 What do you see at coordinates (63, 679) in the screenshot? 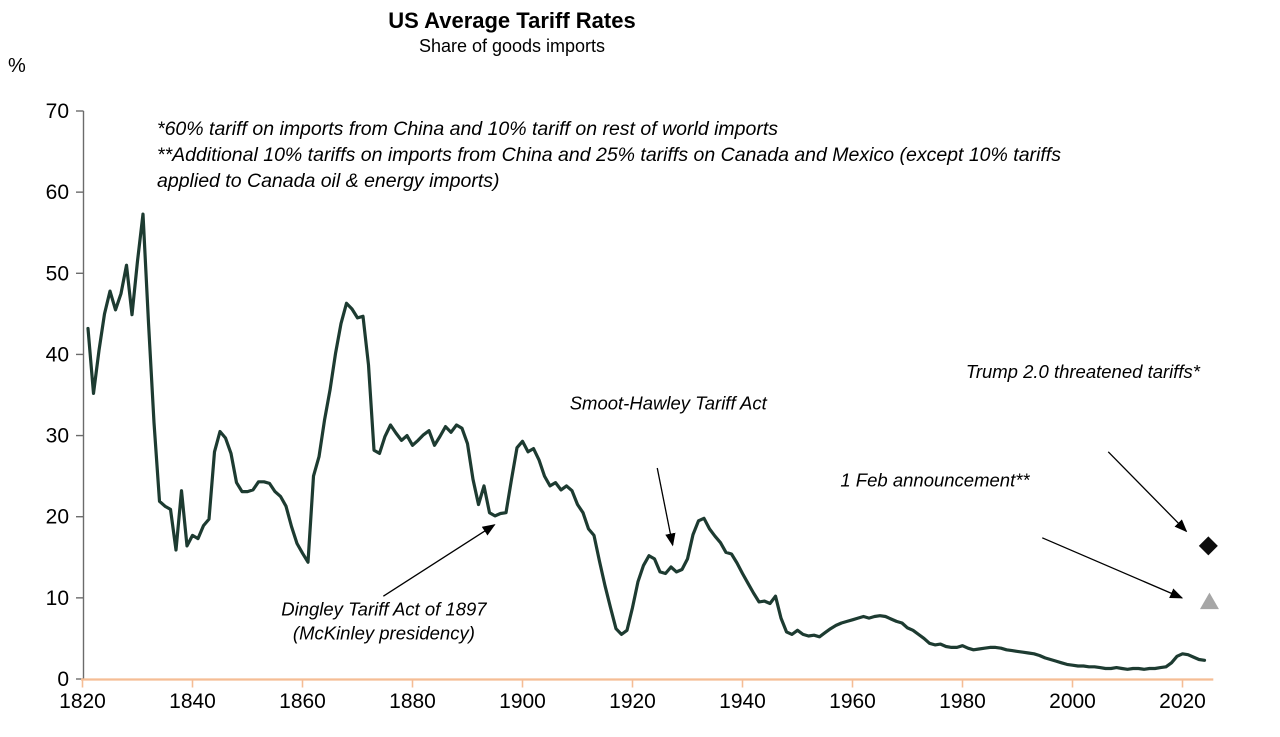
I see `y-tick-label: 0` at bounding box center [63, 679].